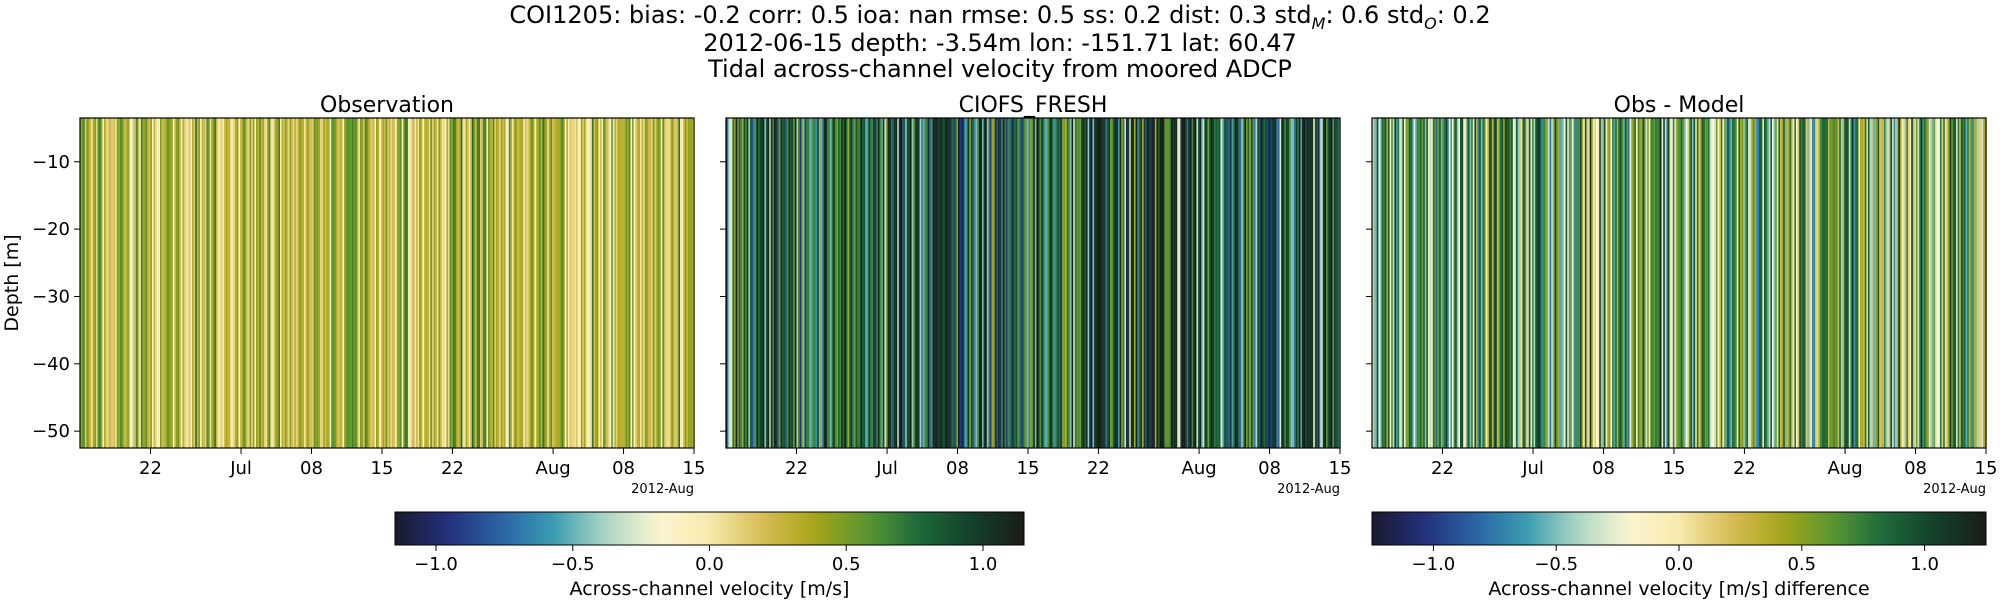  What do you see at coordinates (1463, 15) in the screenshot?
I see `title-stats-suffix: : 0.2` at bounding box center [1463, 15].